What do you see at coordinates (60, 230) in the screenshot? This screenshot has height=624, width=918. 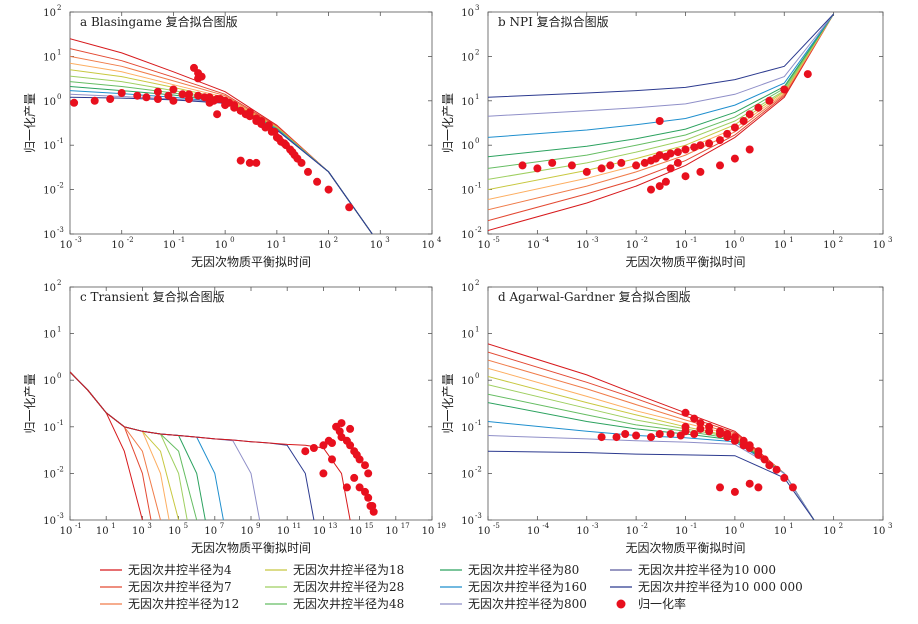 I see `y-tick-exponent: -3` at bounding box center [60, 230].